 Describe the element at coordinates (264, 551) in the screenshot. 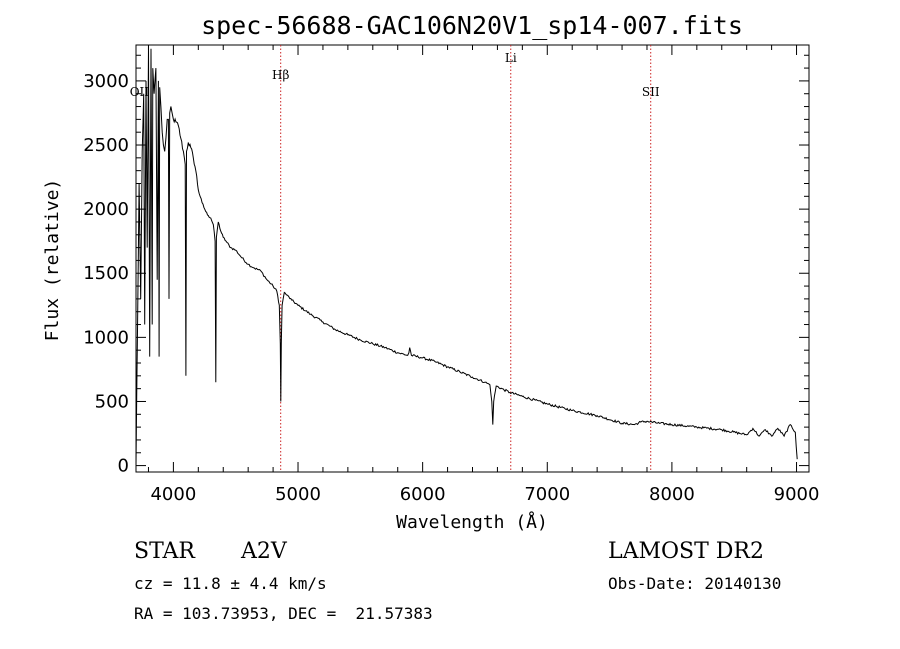

I see `object-subclass: A2V` at that location.